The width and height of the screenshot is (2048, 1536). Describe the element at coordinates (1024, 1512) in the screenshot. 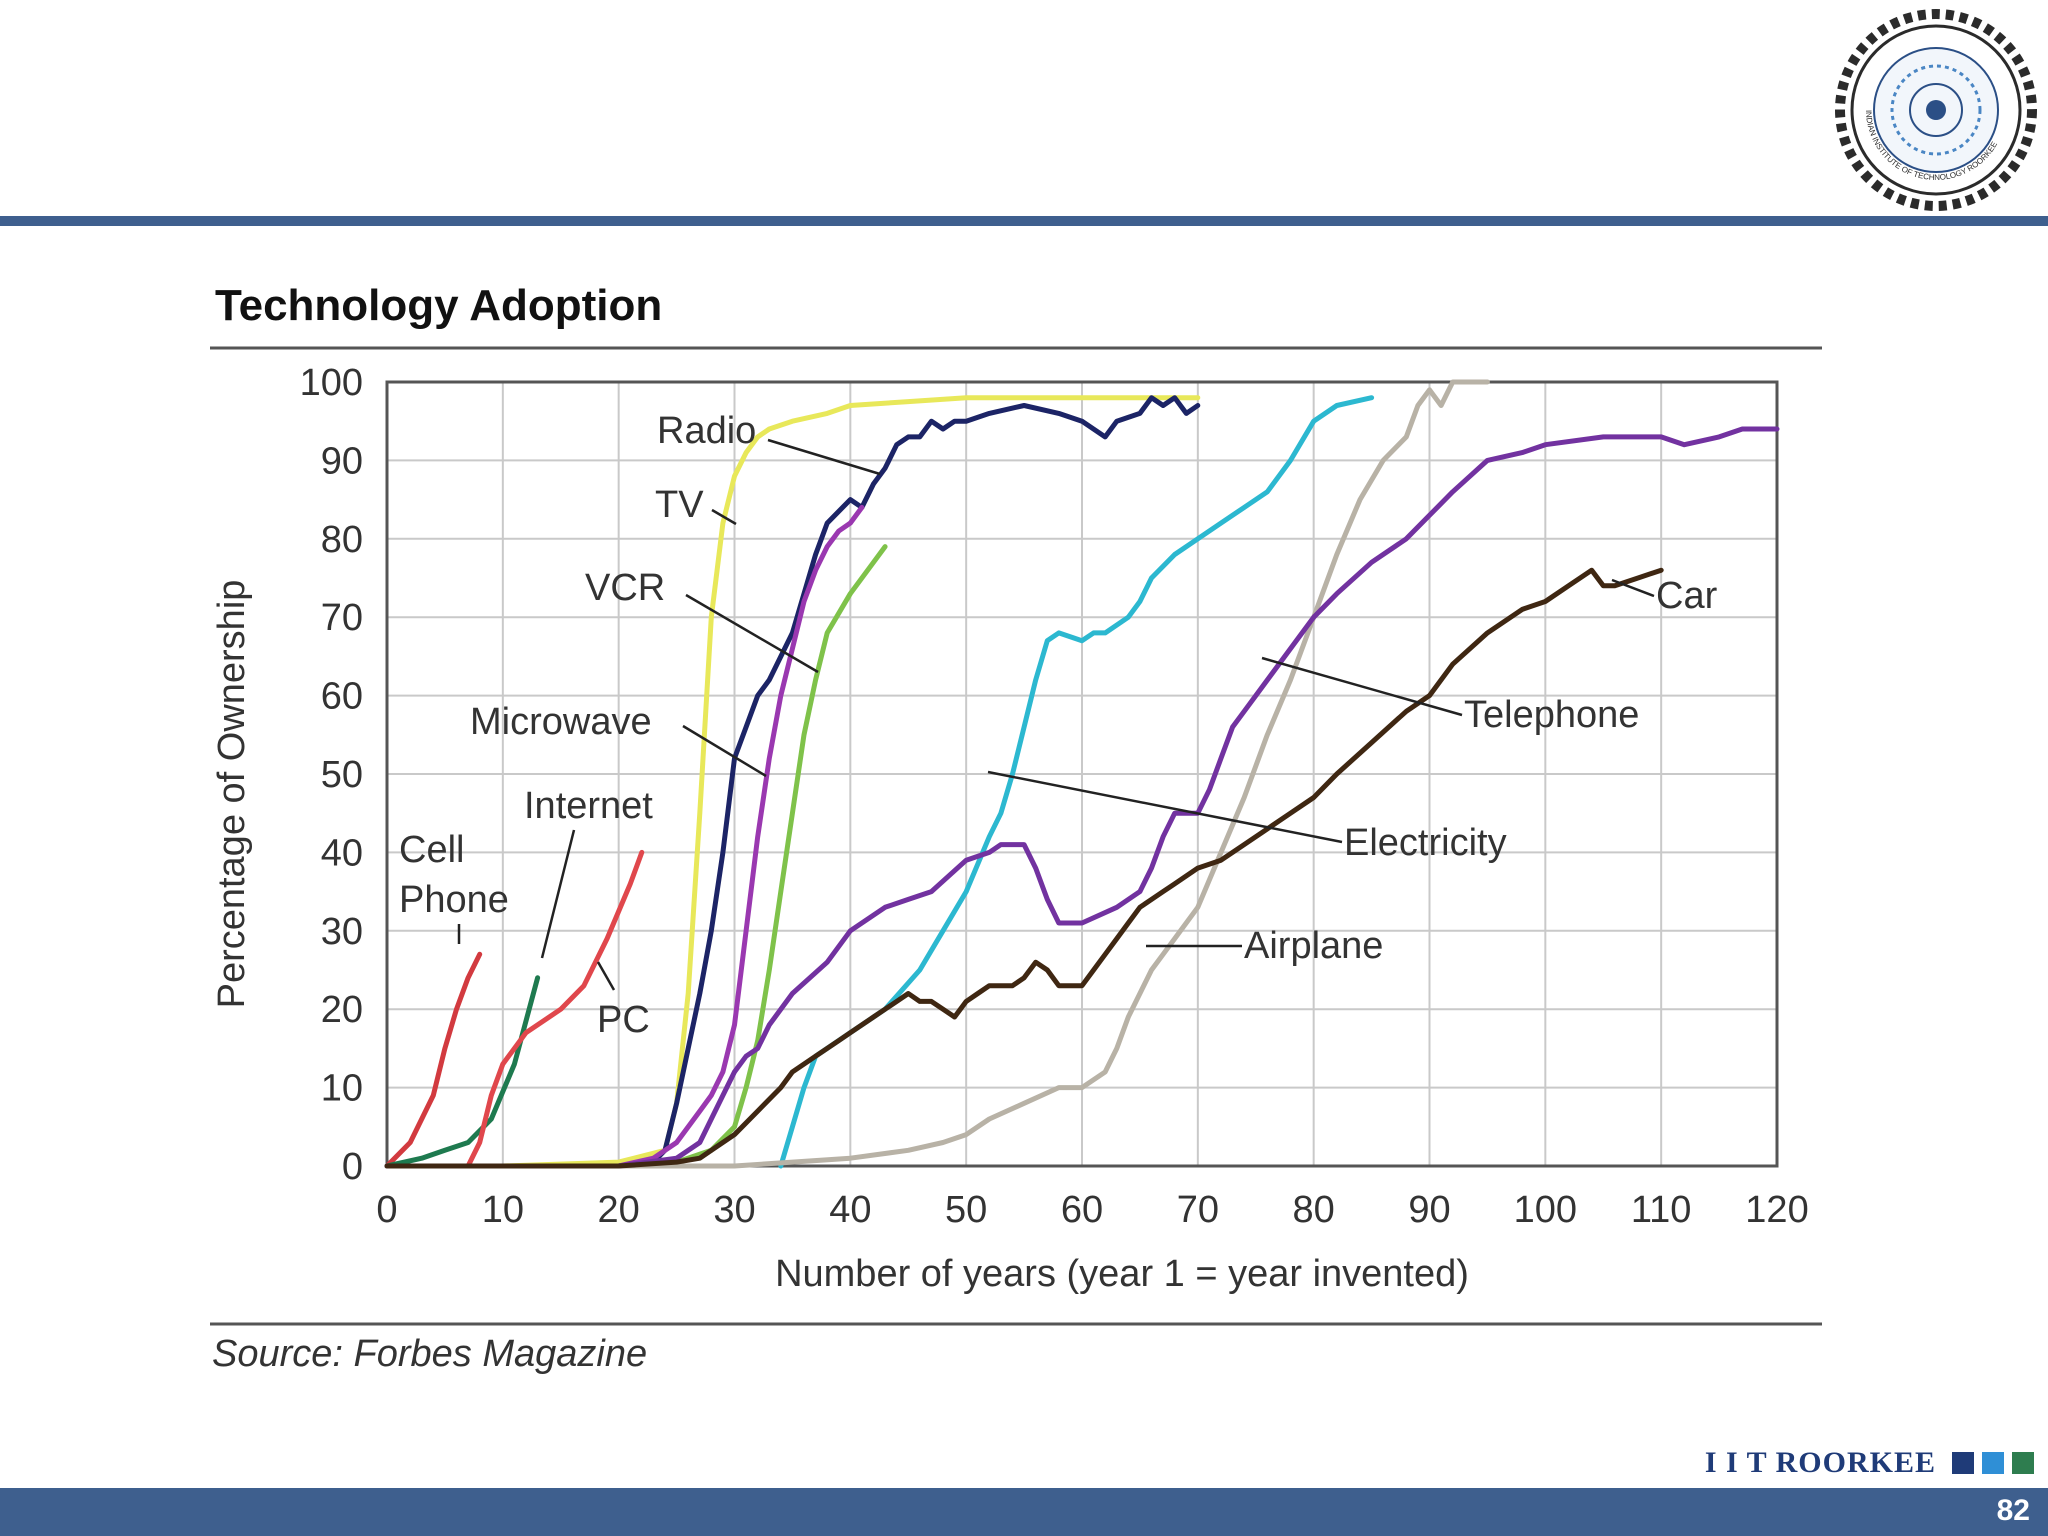

I see `footer-band` at that location.